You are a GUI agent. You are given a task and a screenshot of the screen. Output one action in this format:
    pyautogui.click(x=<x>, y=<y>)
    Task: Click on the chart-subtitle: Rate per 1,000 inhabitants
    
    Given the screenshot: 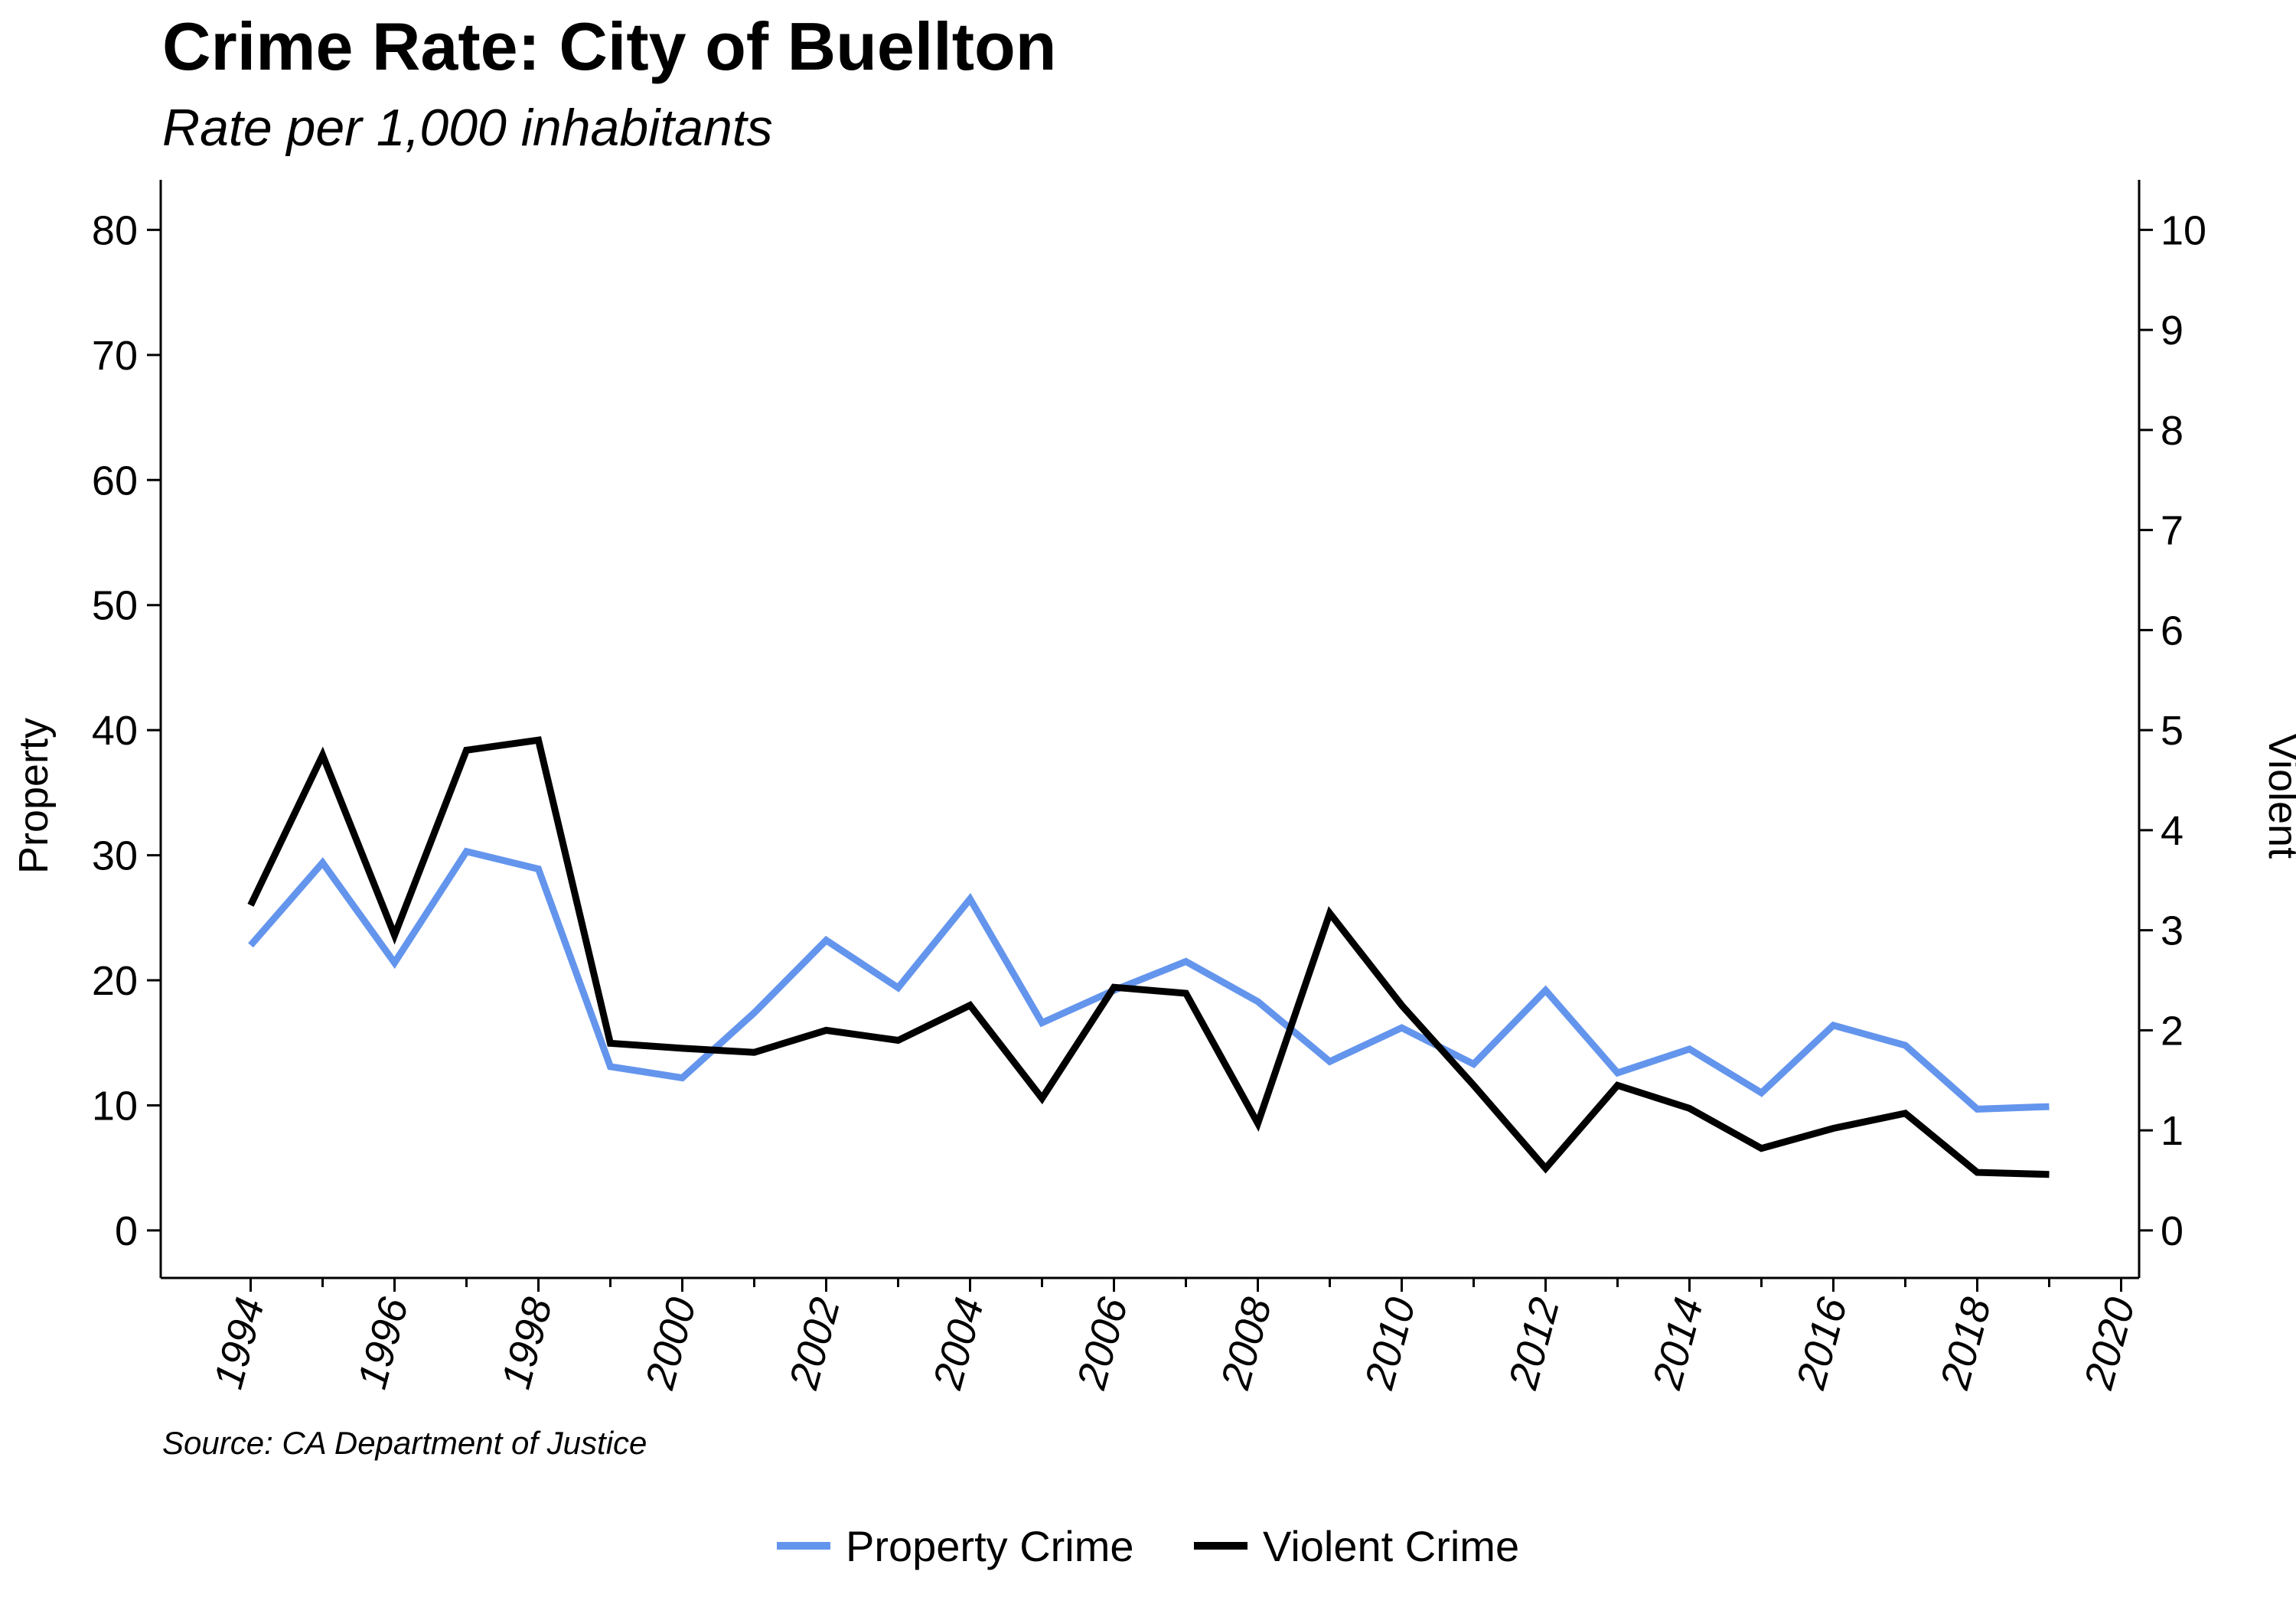 What is the action you would take?
    pyautogui.click(x=467, y=128)
    